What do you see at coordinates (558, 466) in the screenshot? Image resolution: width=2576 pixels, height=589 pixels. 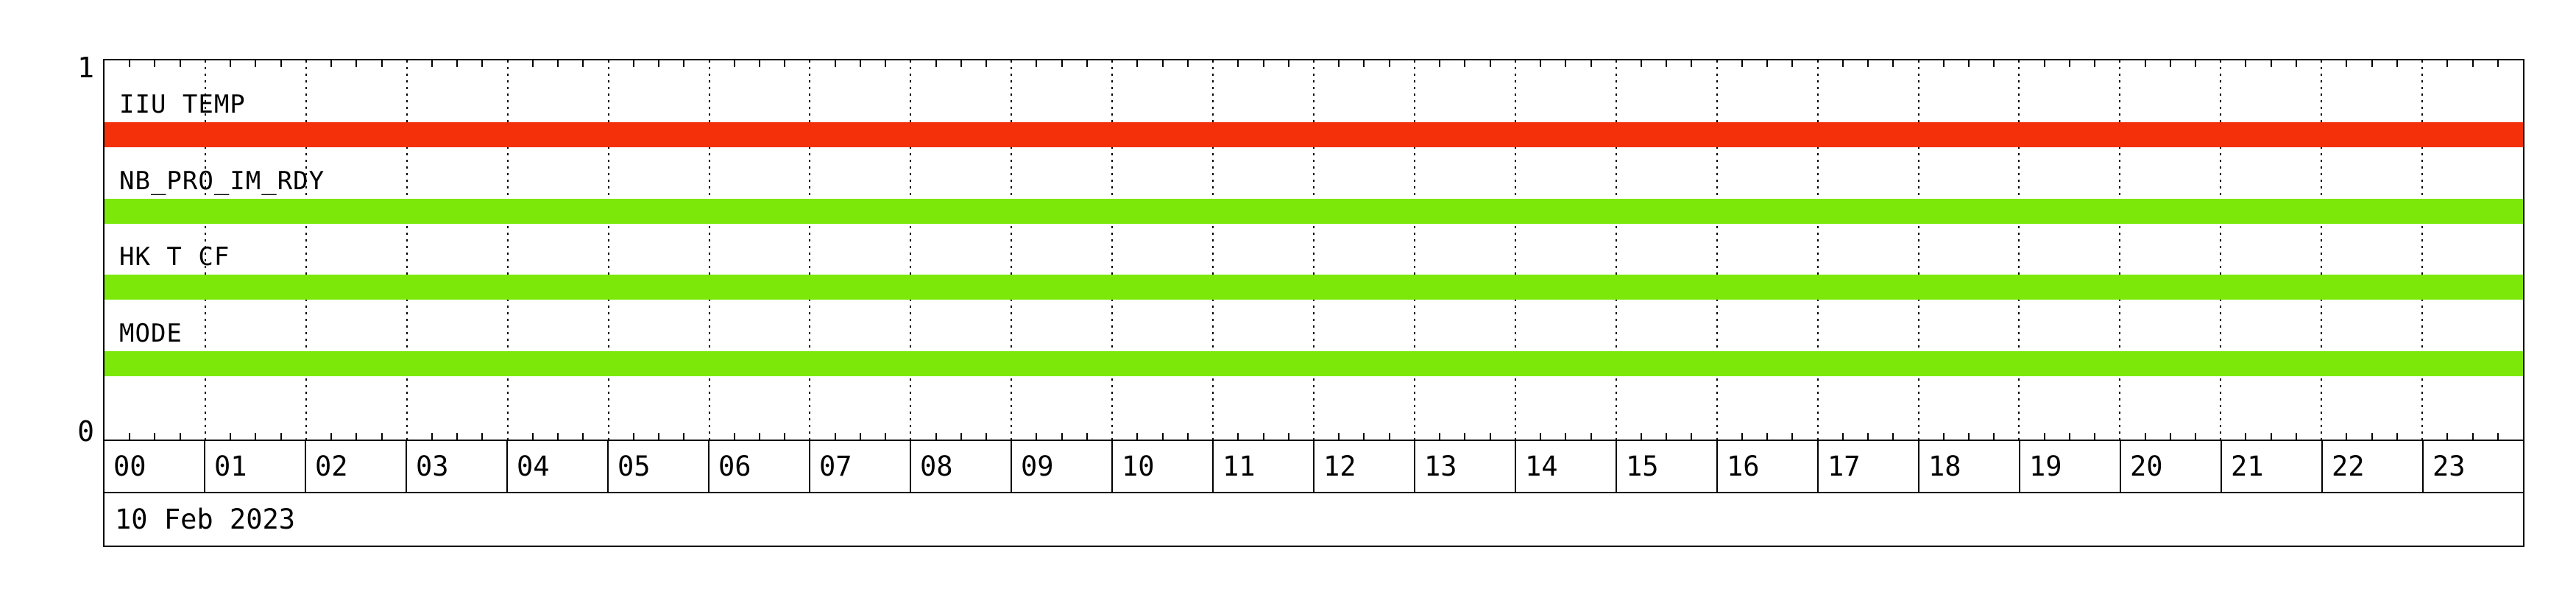 I see `hour-cell-04: 04` at bounding box center [558, 466].